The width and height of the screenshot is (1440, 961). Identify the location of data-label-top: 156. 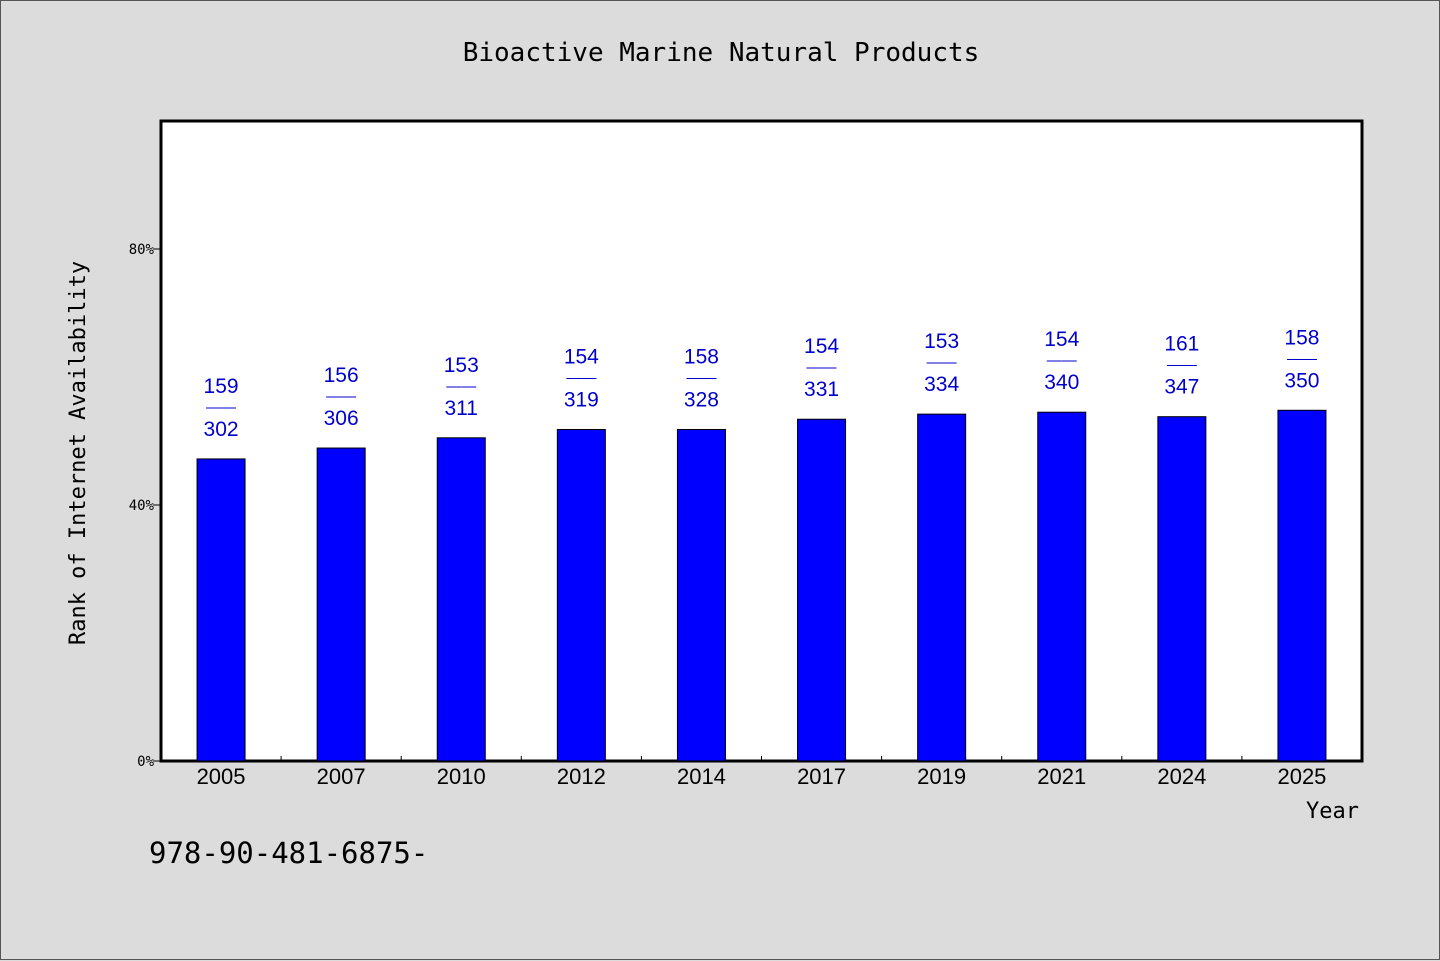
(341, 375).